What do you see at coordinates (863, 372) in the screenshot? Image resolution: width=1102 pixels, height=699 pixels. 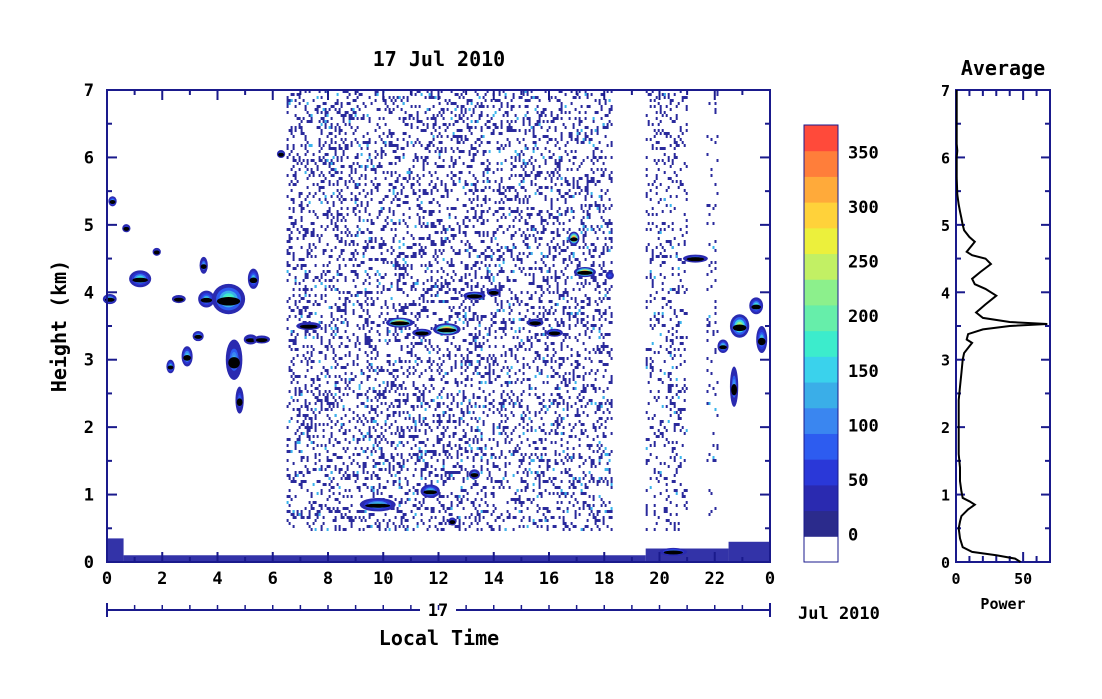 I see `colorbar-tick-label: 150` at bounding box center [863, 372].